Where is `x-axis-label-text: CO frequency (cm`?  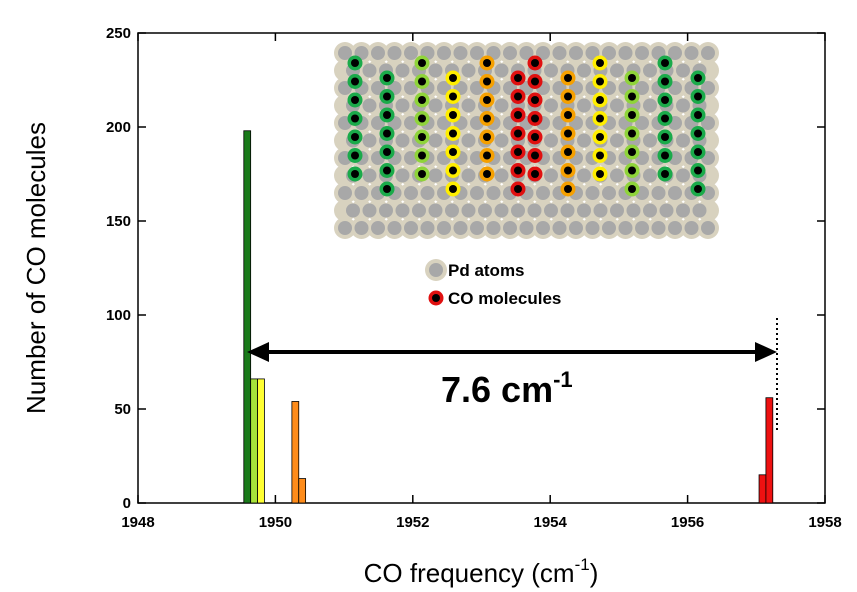
x-axis-label-text: CO frequency (cm is located at coordinates (469, 573).